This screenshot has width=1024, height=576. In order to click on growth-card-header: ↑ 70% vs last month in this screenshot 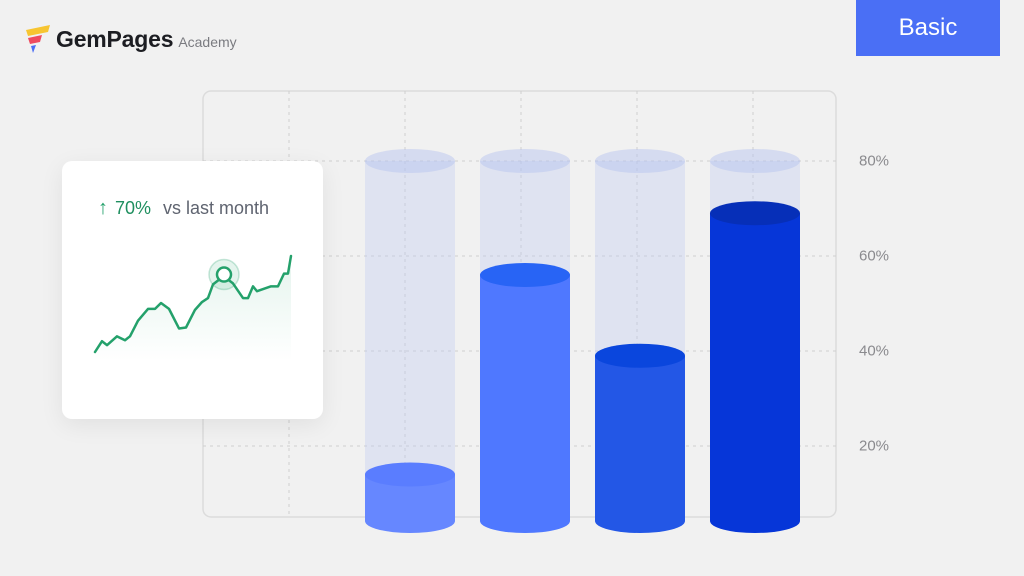, I will do `click(183, 208)`.